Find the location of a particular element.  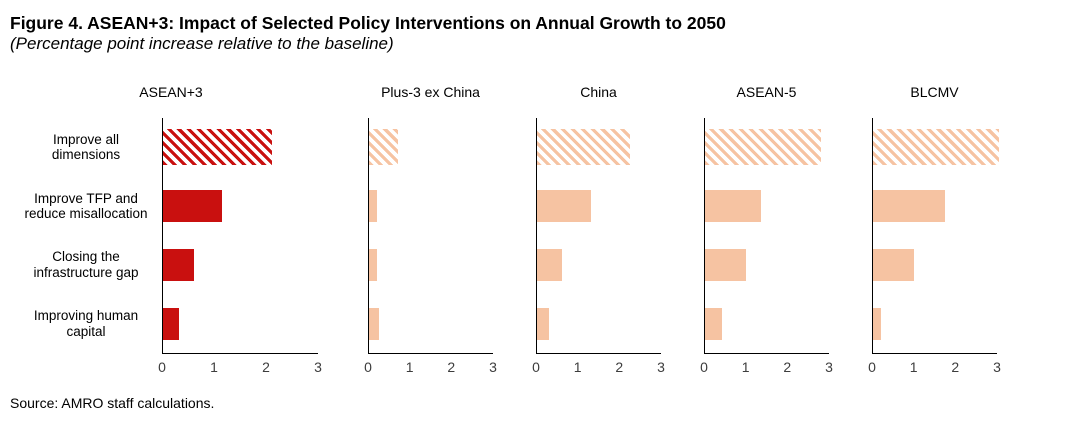

panel-blcmv: BLCMV 0 1 2 3 is located at coordinates (934, 229).